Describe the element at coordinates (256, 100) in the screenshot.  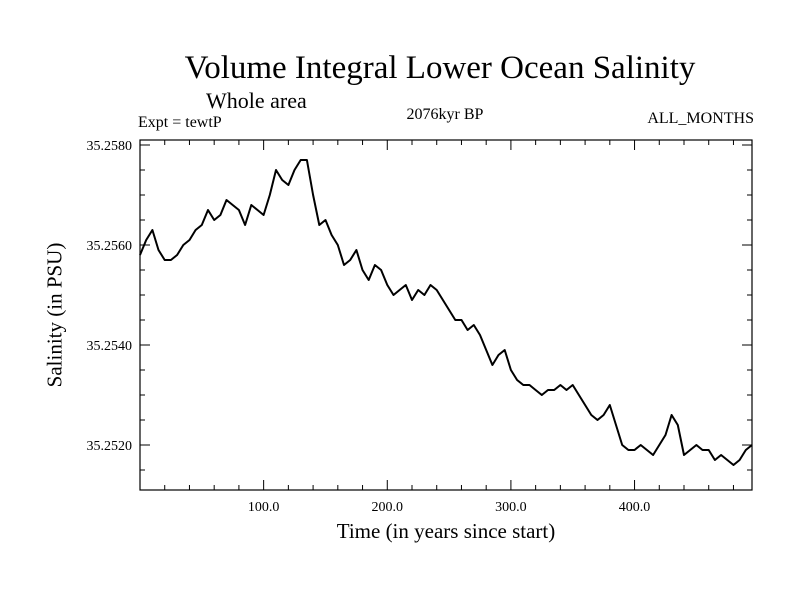
I see `chart-subtitle: Whole area` at that location.